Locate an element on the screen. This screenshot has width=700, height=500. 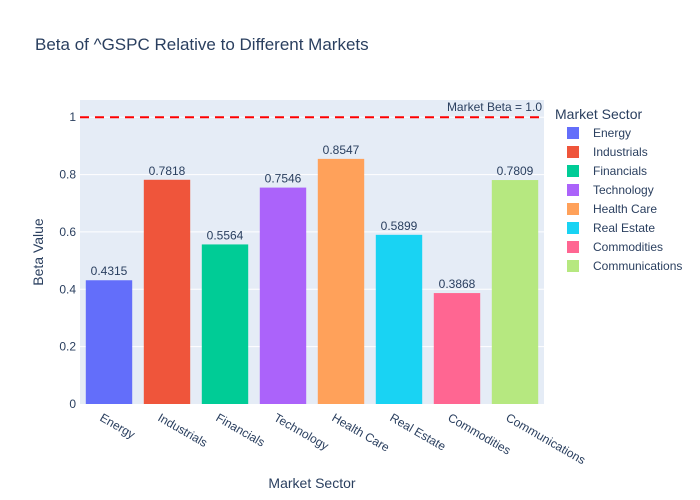
legend-item-label: Industrials is located at coordinates (620, 152).